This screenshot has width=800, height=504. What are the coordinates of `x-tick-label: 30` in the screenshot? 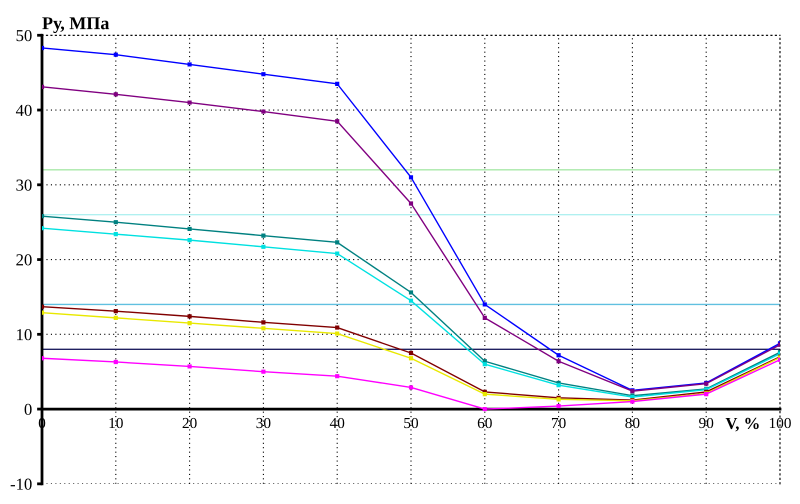 It's located at (263, 423).